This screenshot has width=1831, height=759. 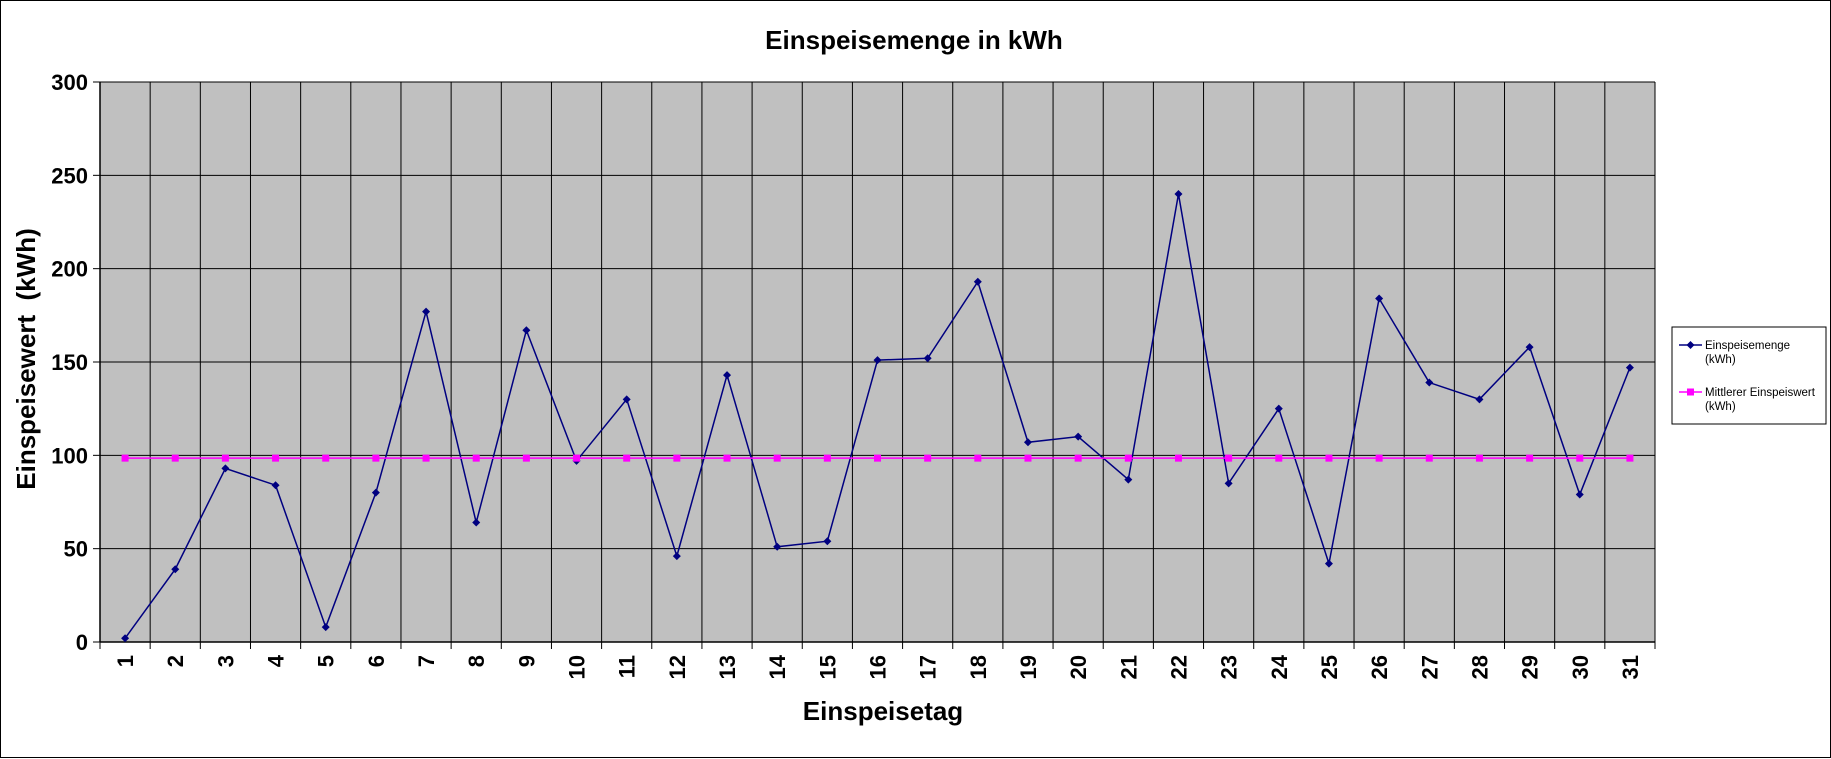 I want to click on x-tick-label: 9, so click(x=526, y=661).